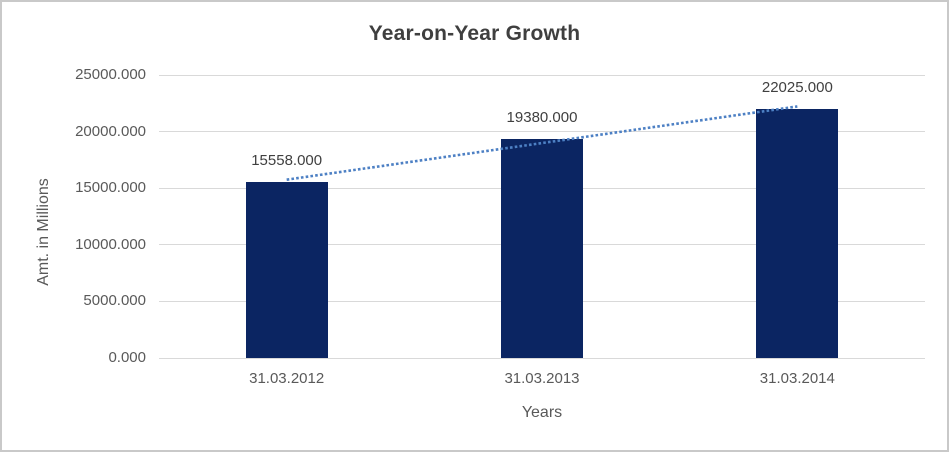  What do you see at coordinates (287, 160) in the screenshot?
I see `data-label: 15558.000` at bounding box center [287, 160].